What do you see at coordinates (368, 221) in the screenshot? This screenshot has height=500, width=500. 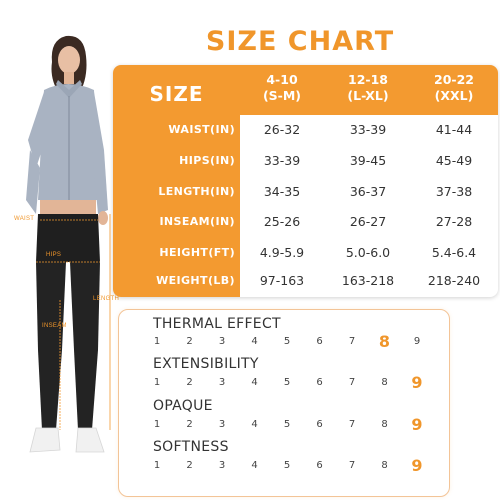 I see `table-cell: 26-27` at bounding box center [368, 221].